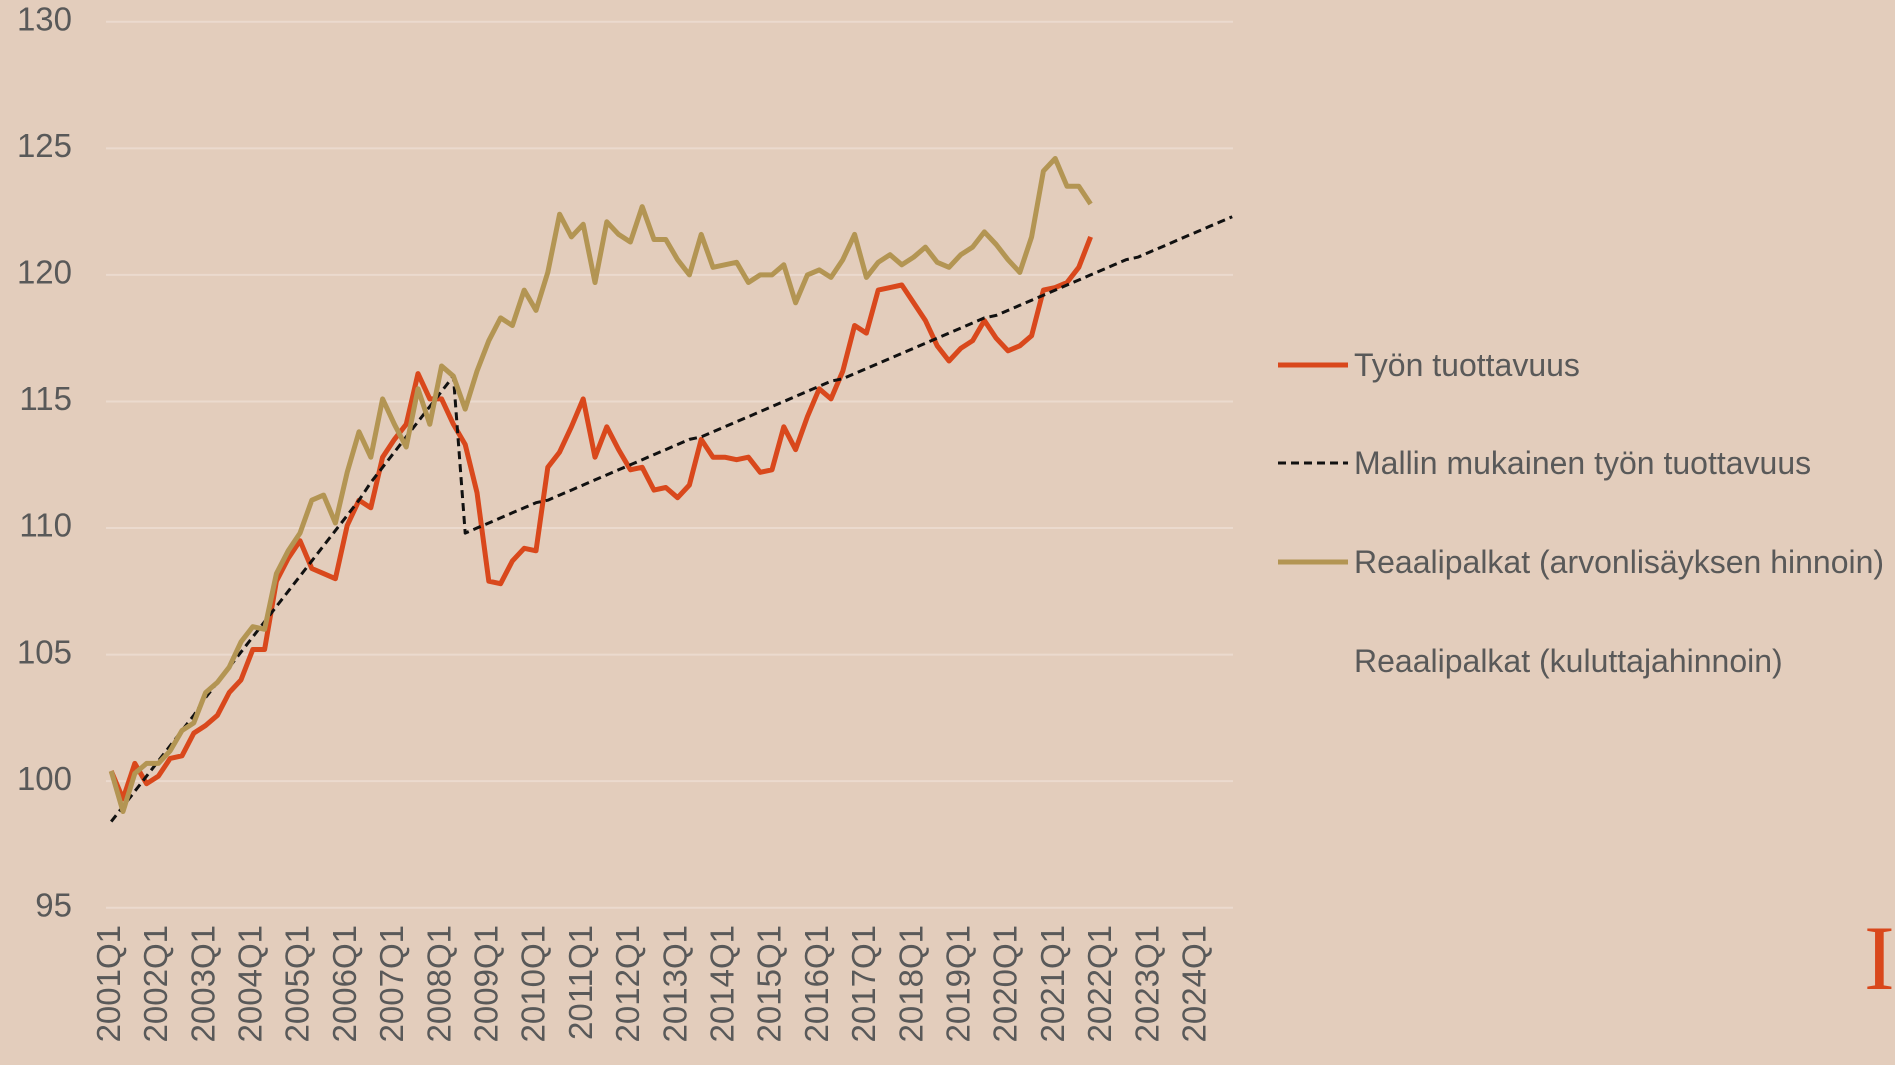 The image size is (1895, 1065). What do you see at coordinates (910, 983) in the screenshot?
I see `x-tick-label: 2018Q1` at bounding box center [910, 983].